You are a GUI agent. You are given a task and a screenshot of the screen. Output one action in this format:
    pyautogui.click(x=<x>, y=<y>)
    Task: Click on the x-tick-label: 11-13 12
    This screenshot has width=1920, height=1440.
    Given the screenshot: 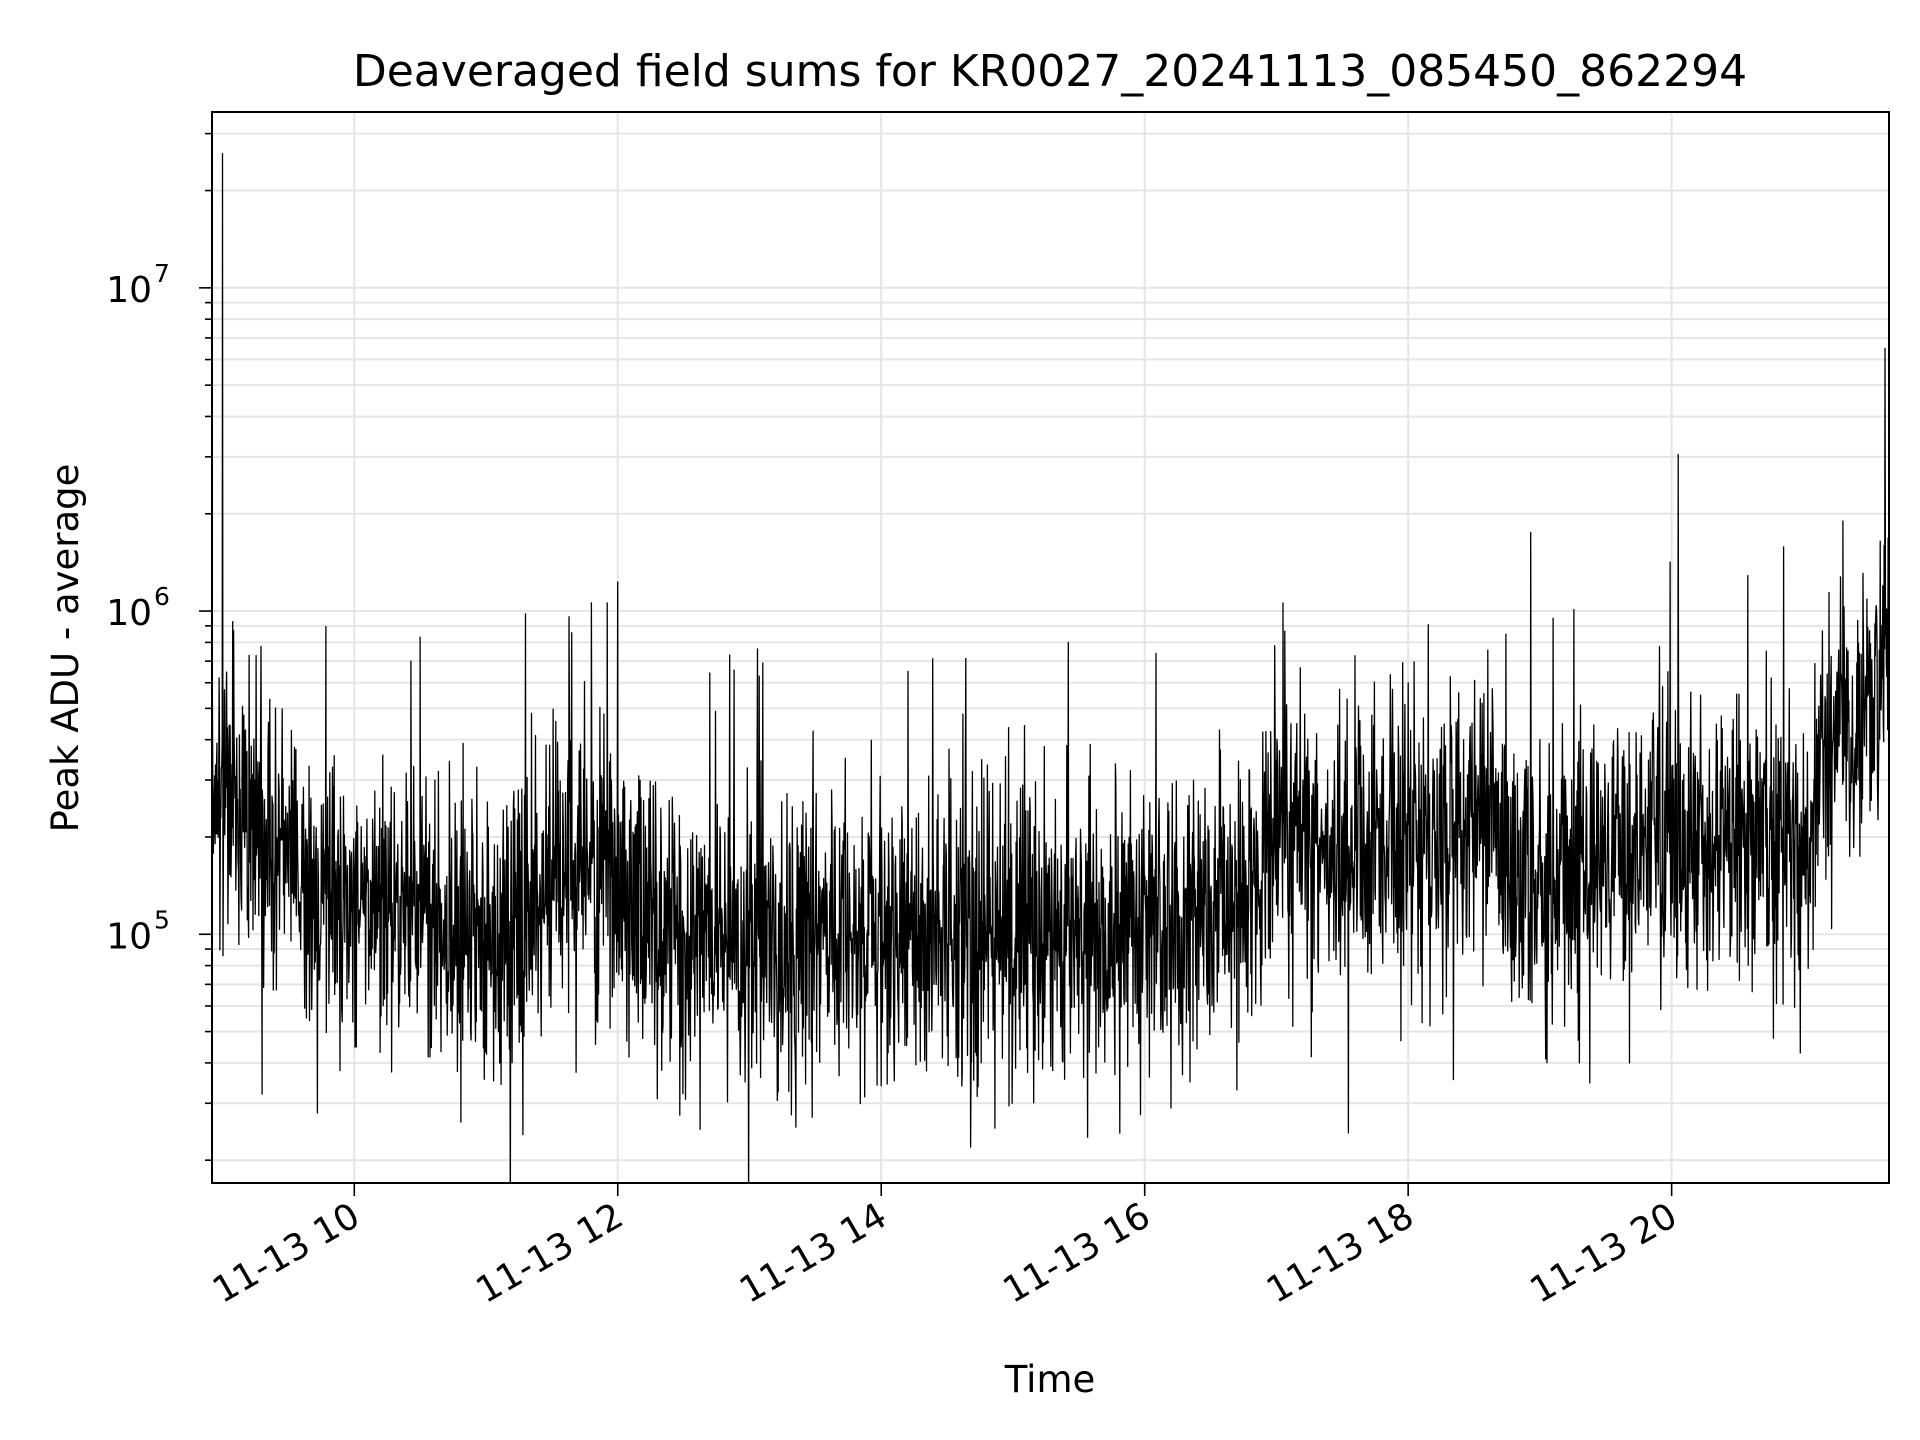 What is the action you would take?
    pyautogui.click(x=550, y=1253)
    